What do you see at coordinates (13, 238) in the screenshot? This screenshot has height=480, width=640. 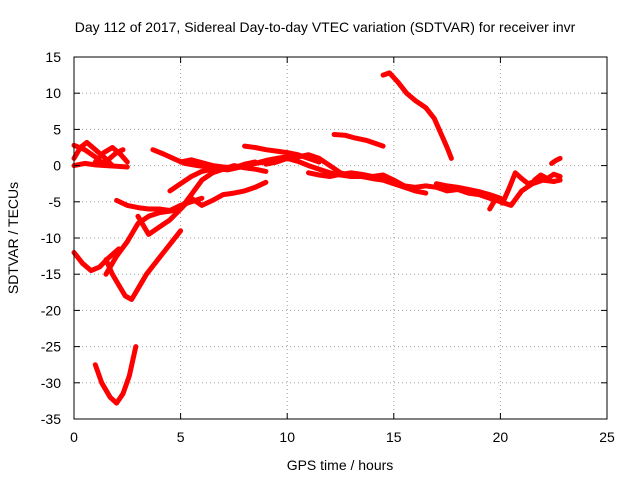 I see `y-axis-label: SDTVAR / TECUs` at bounding box center [13, 238].